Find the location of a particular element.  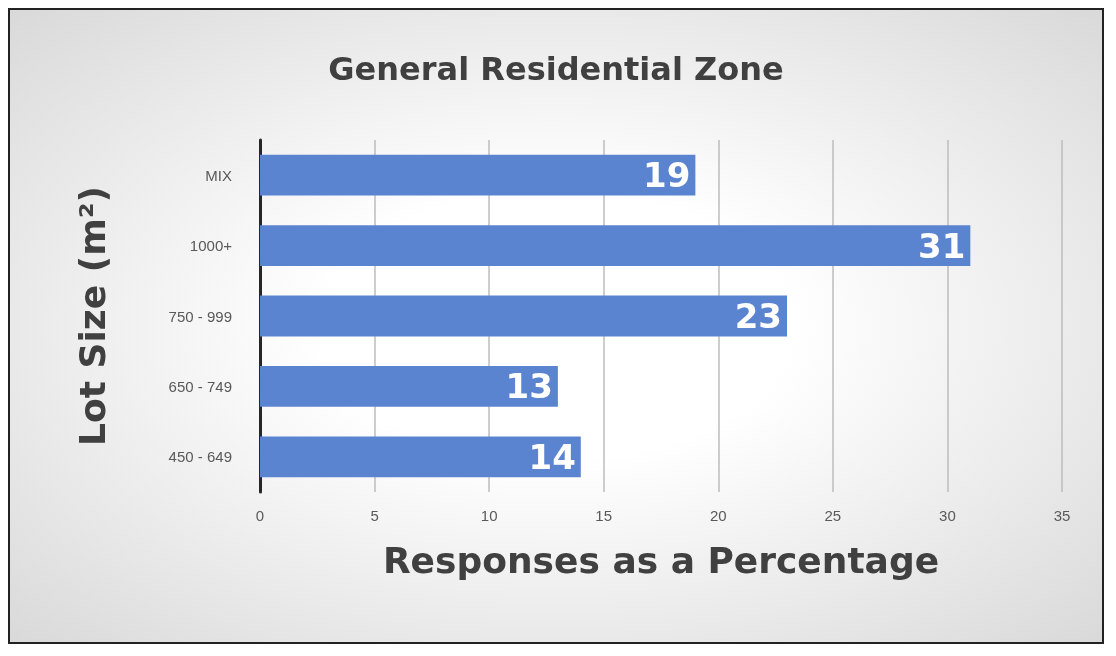

y-tick-label: 450 - 649 is located at coordinates (200, 457).